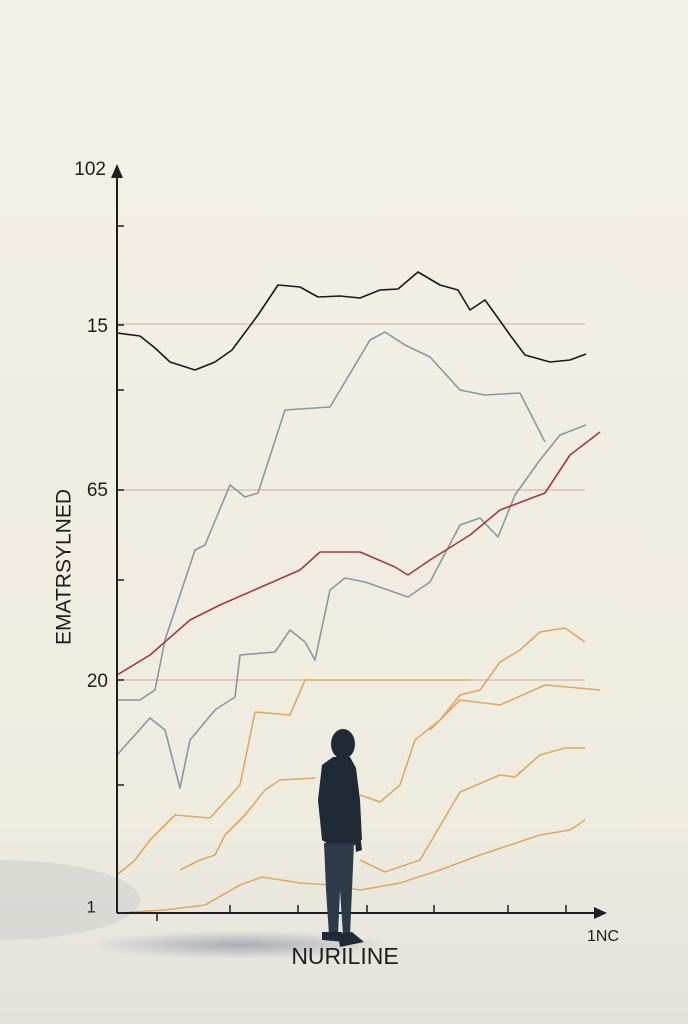 This screenshot has width=688, height=1024. What do you see at coordinates (340, 801) in the screenshot?
I see `torso` at bounding box center [340, 801].